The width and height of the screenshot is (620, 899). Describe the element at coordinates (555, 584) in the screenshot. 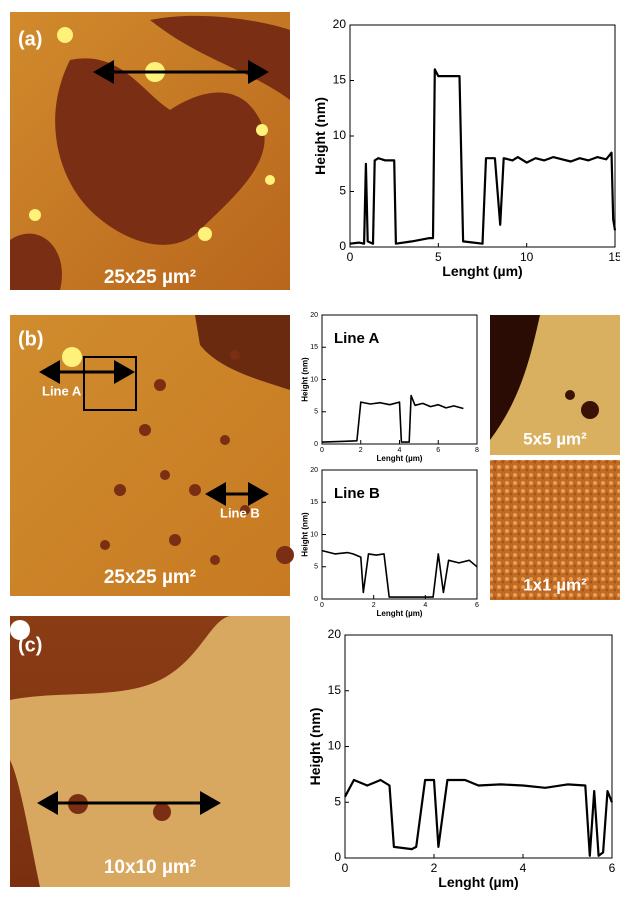

I see `scale-label: 1x1 µm²` at that location.